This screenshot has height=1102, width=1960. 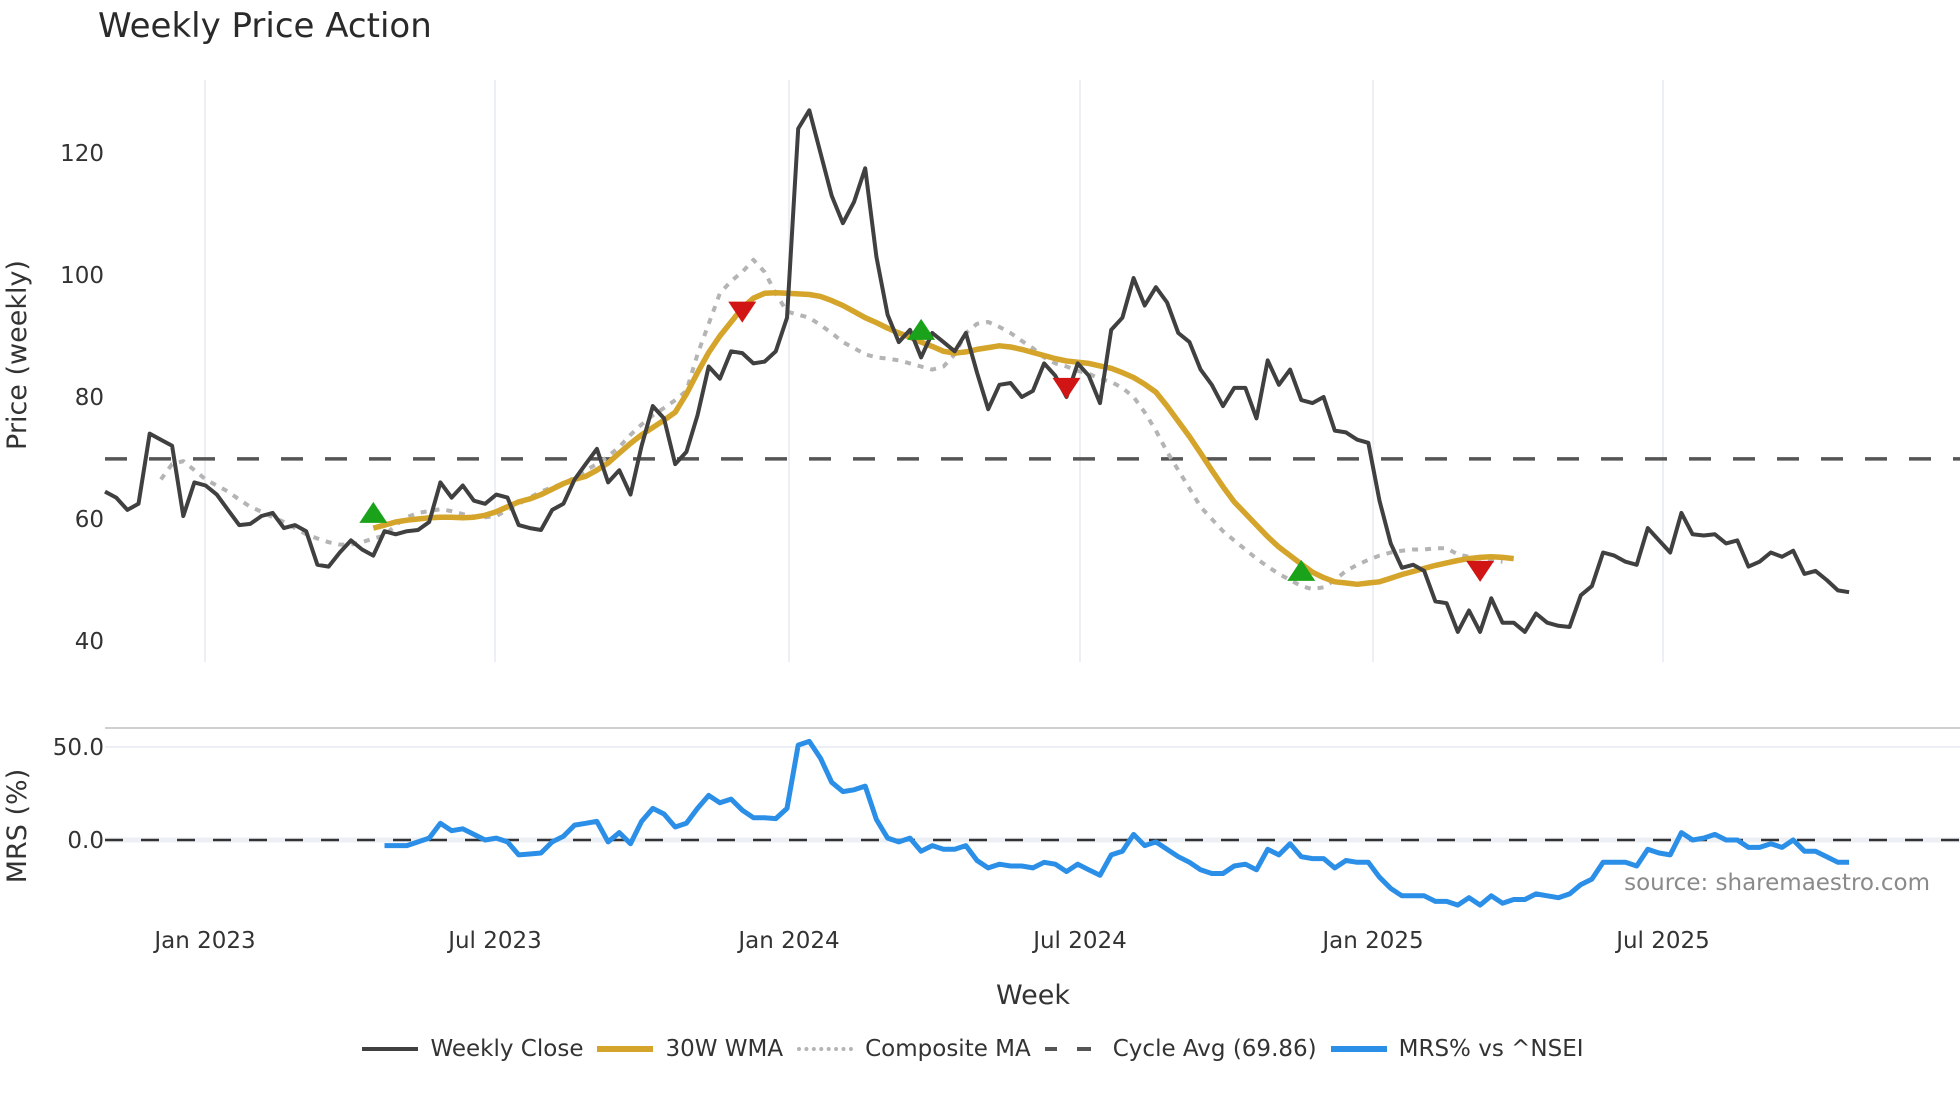 What do you see at coordinates (203, 941) in the screenshot?
I see `x-tick-label: Jan 2023` at bounding box center [203, 941].